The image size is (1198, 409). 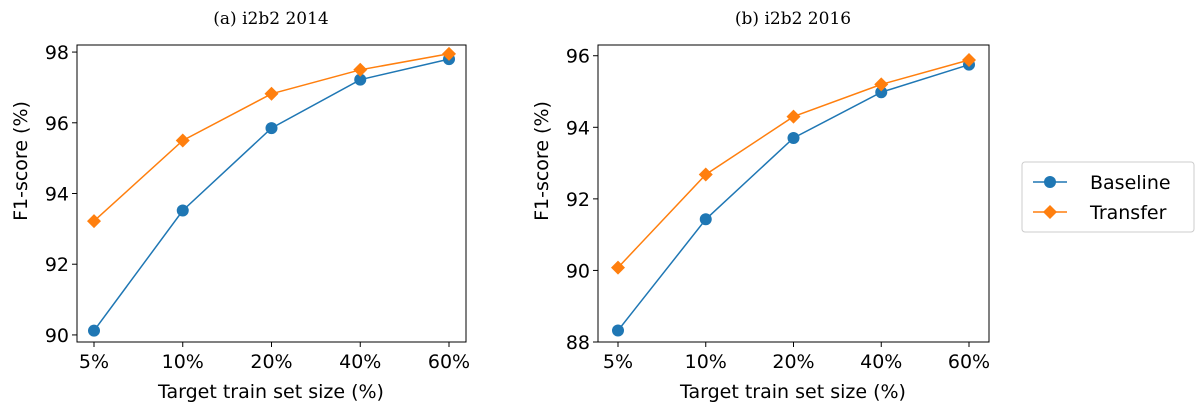 I want to click on panel-a-xlabel: Target train set size (%), so click(x=270, y=392).